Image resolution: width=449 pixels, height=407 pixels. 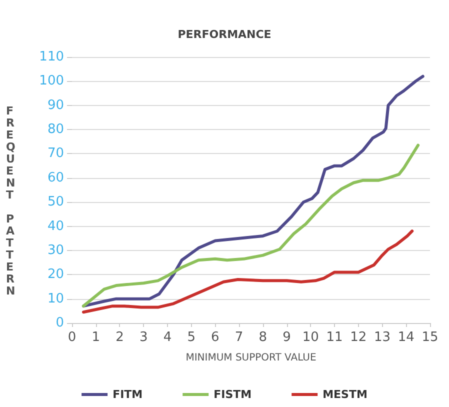 What do you see at coordinates (263, 337) in the screenshot?
I see `x-tick-label: 8` at bounding box center [263, 337].